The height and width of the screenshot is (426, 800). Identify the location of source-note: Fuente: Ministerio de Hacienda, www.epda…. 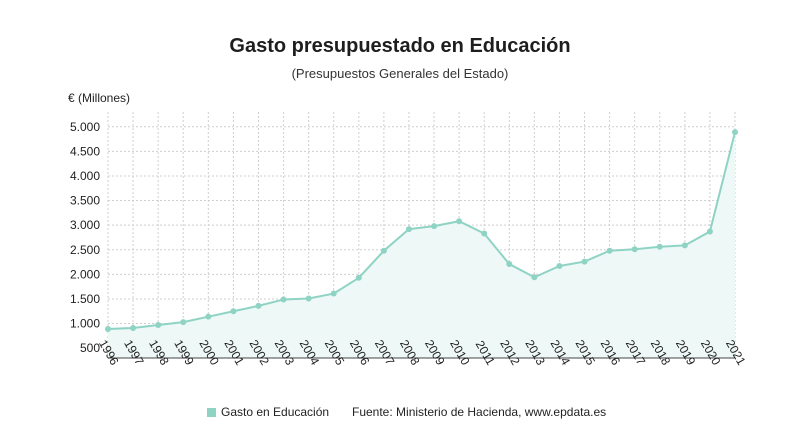
(479, 412).